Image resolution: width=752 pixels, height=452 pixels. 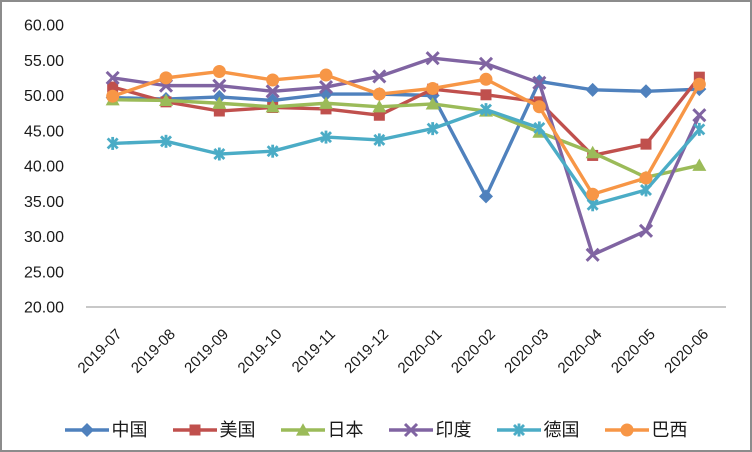 I want to click on y-tick-label: 50.00, so click(x=44, y=96).